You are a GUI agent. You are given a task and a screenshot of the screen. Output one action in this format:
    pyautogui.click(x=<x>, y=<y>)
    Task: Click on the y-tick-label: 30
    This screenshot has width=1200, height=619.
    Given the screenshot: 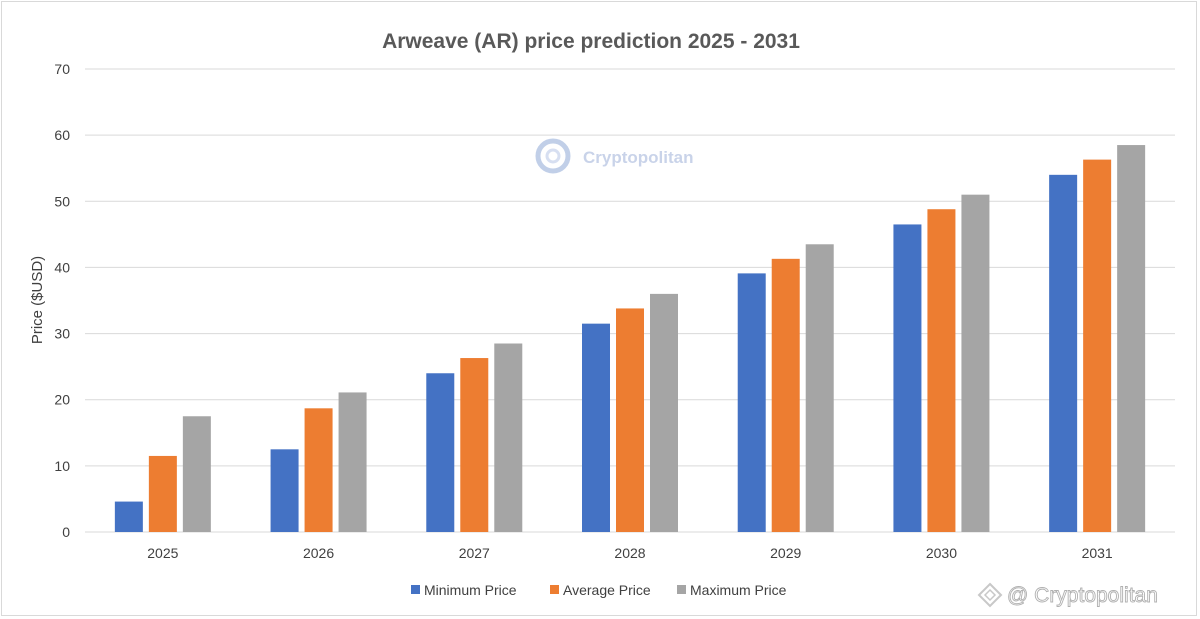 What is the action you would take?
    pyautogui.click(x=62, y=334)
    